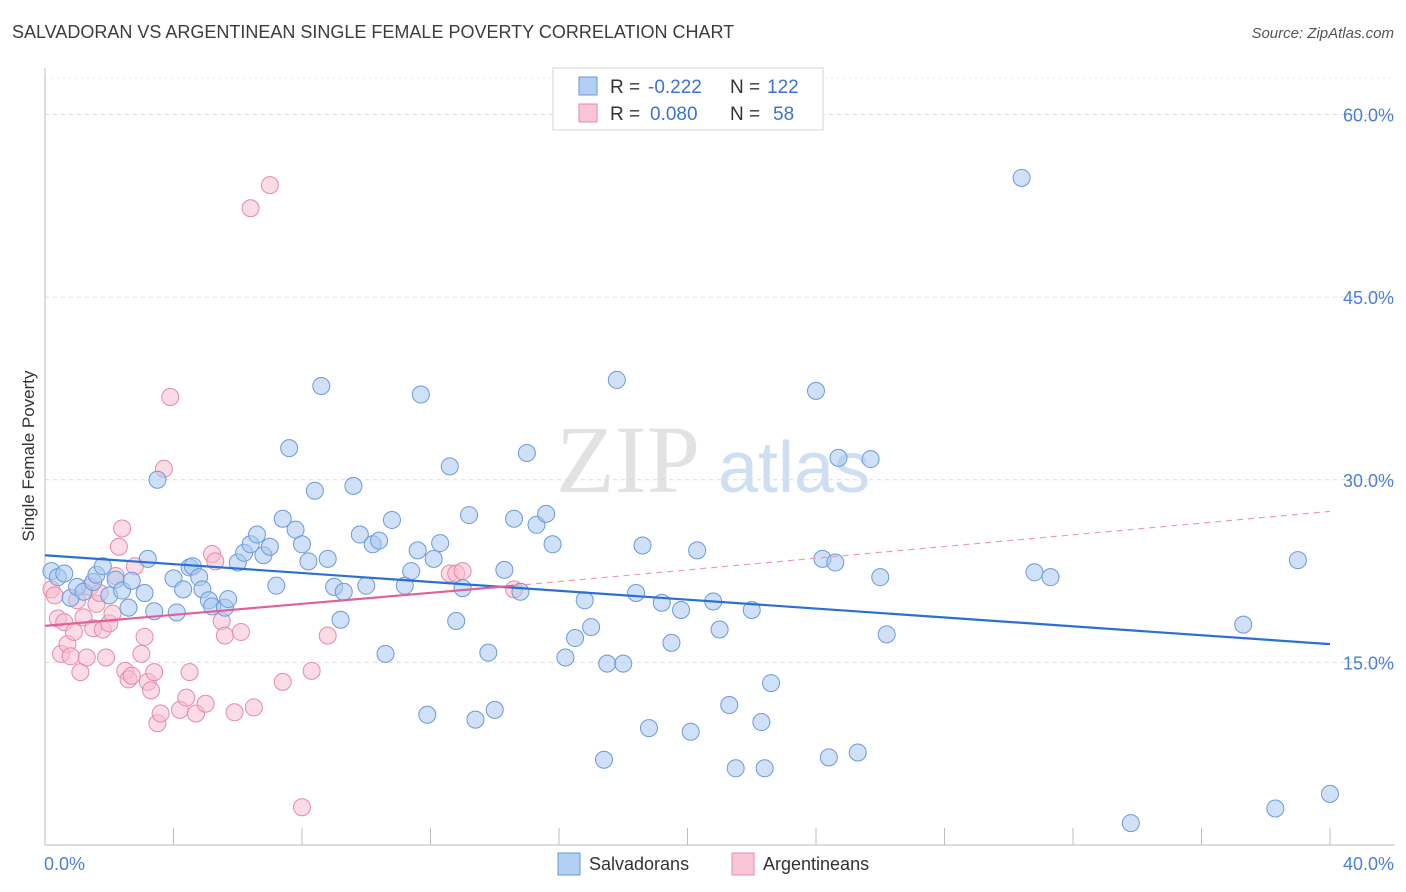 This screenshot has height=892, width=1406. I want to click on y-axis-label: Single Female Poverty, so click(28, 456).